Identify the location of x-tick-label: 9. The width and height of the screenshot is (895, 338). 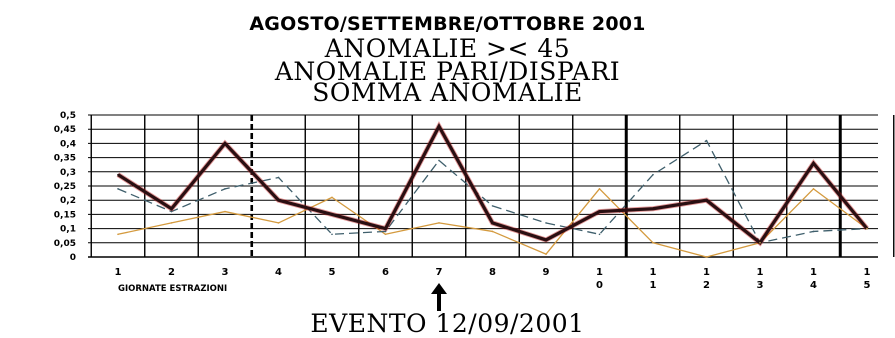
(546, 272).